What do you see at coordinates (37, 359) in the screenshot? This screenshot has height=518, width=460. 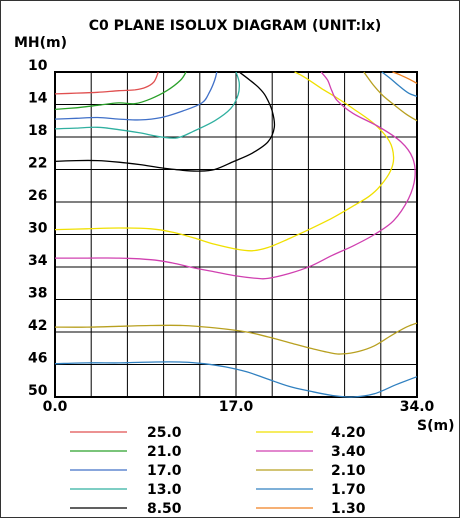 I see `y-tick-label: 46` at bounding box center [37, 359].